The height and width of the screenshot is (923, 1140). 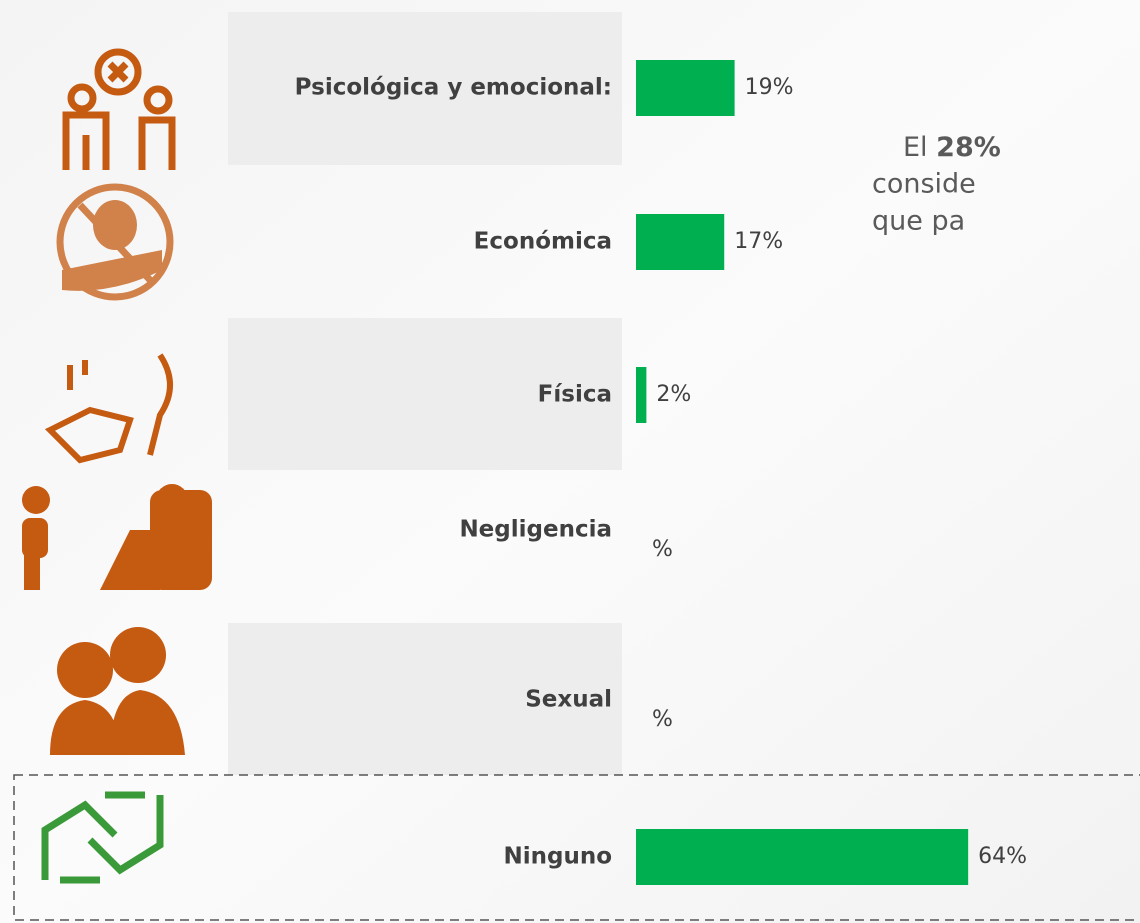 I want to click on category-label: Sexual, so click(x=568, y=700).